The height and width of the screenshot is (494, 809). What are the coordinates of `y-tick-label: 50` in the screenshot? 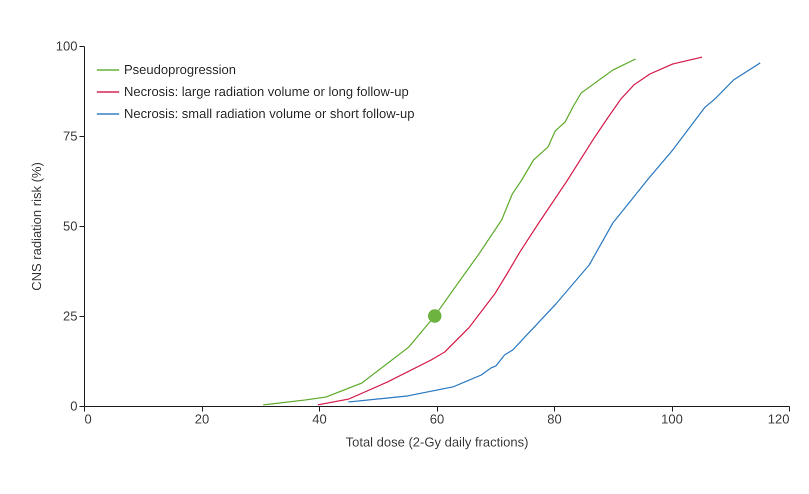 It's located at (70, 226).